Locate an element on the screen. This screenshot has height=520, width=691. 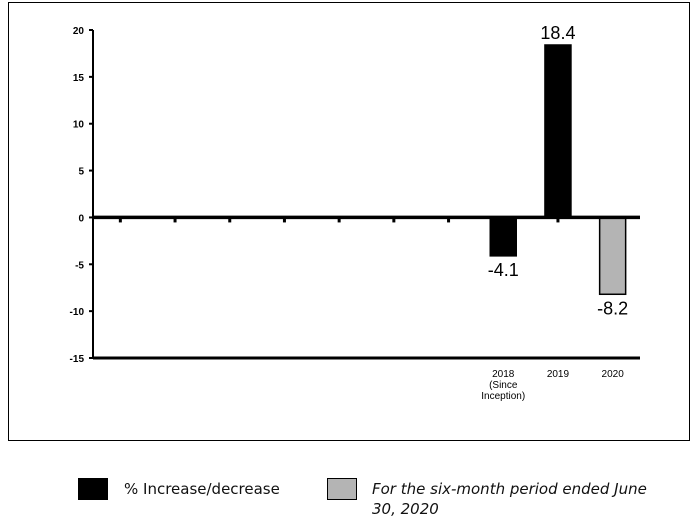
x-tick-label: Inception) is located at coordinates (503, 396).